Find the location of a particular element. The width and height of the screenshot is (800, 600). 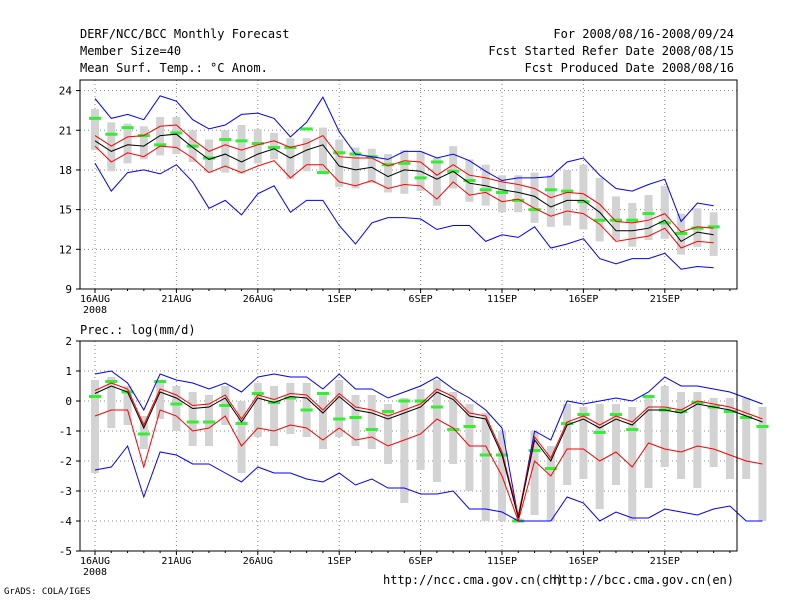

temp-xtick-label-21SEP: 21SEP is located at coordinates (665, 299).